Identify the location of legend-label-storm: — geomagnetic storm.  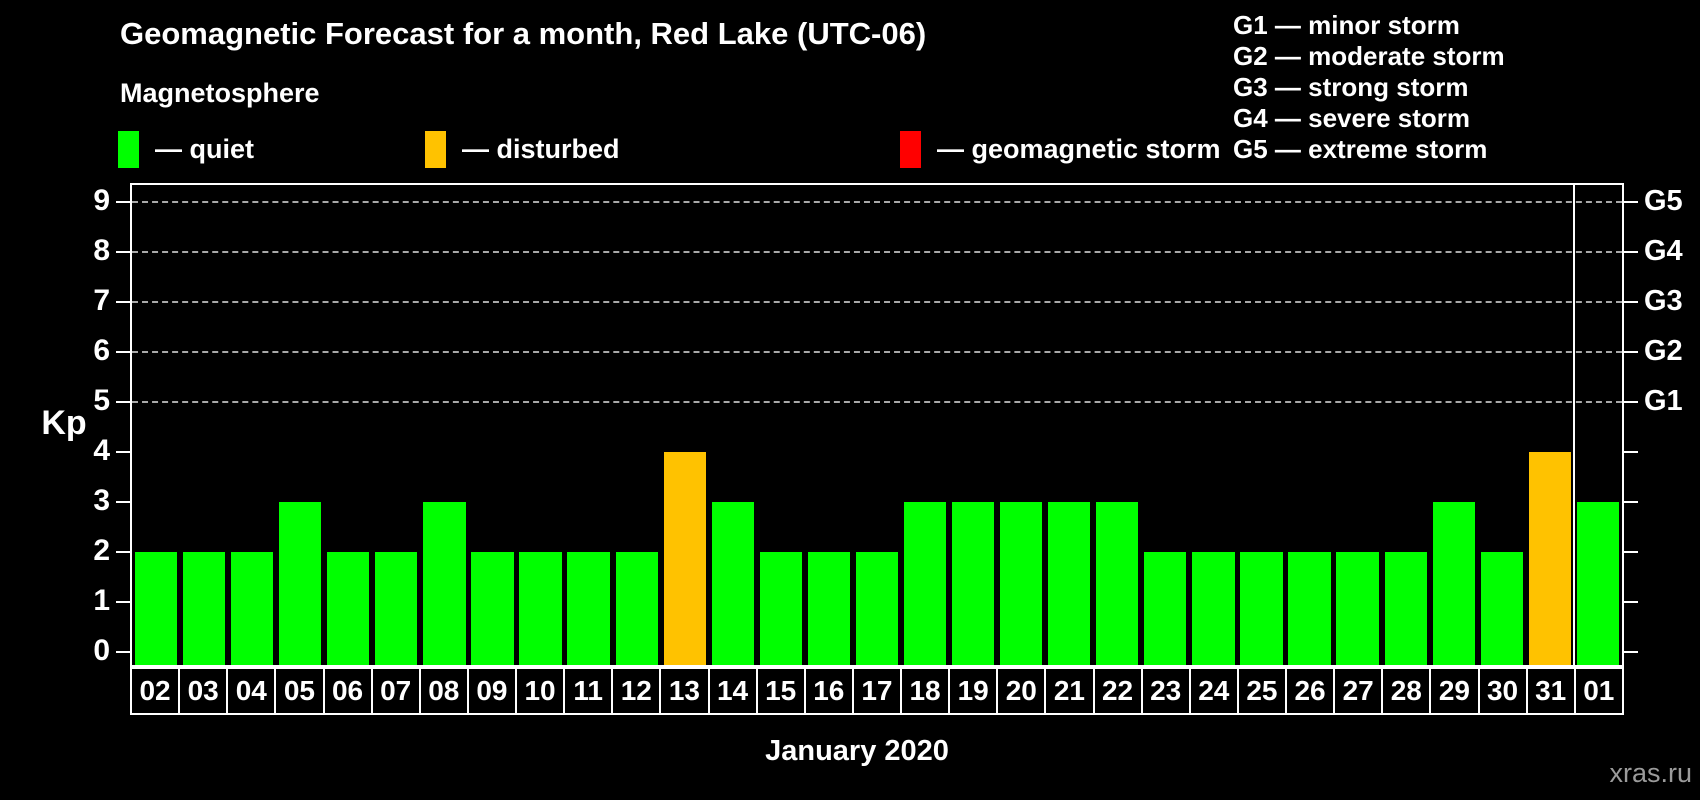
(1079, 148).